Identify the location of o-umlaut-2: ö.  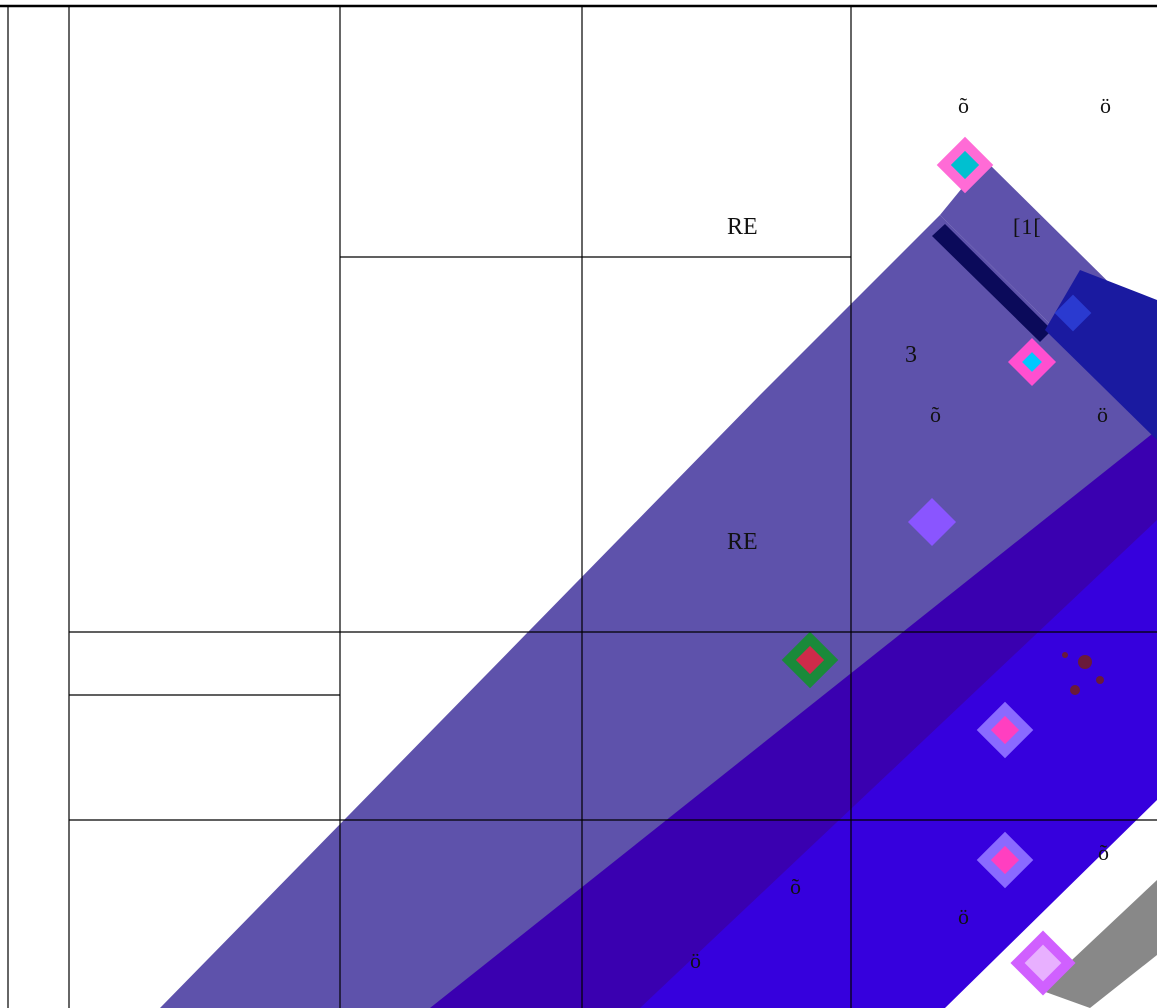
(1102, 414).